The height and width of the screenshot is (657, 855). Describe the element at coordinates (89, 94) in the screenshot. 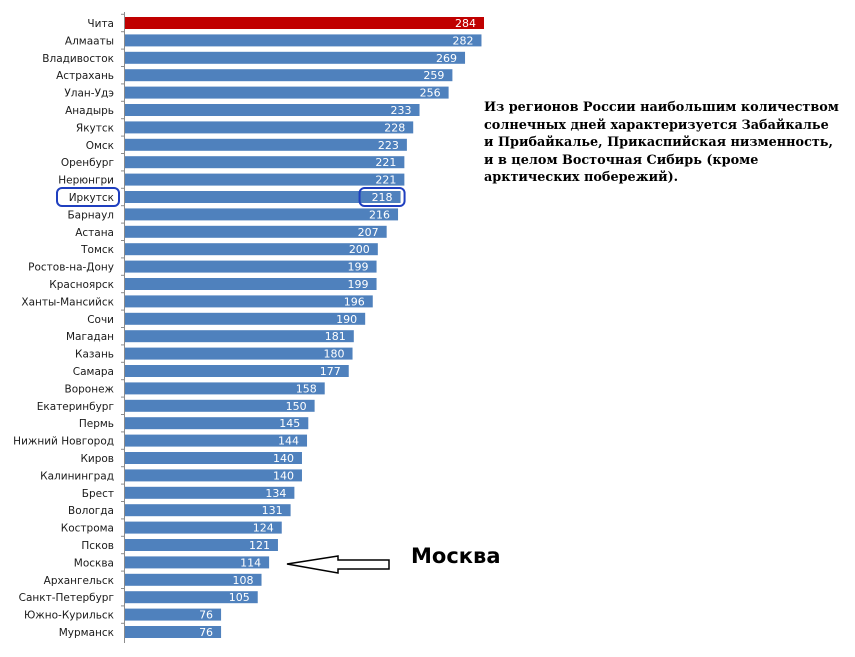

I see `category-label: Улан-Удэ` at that location.